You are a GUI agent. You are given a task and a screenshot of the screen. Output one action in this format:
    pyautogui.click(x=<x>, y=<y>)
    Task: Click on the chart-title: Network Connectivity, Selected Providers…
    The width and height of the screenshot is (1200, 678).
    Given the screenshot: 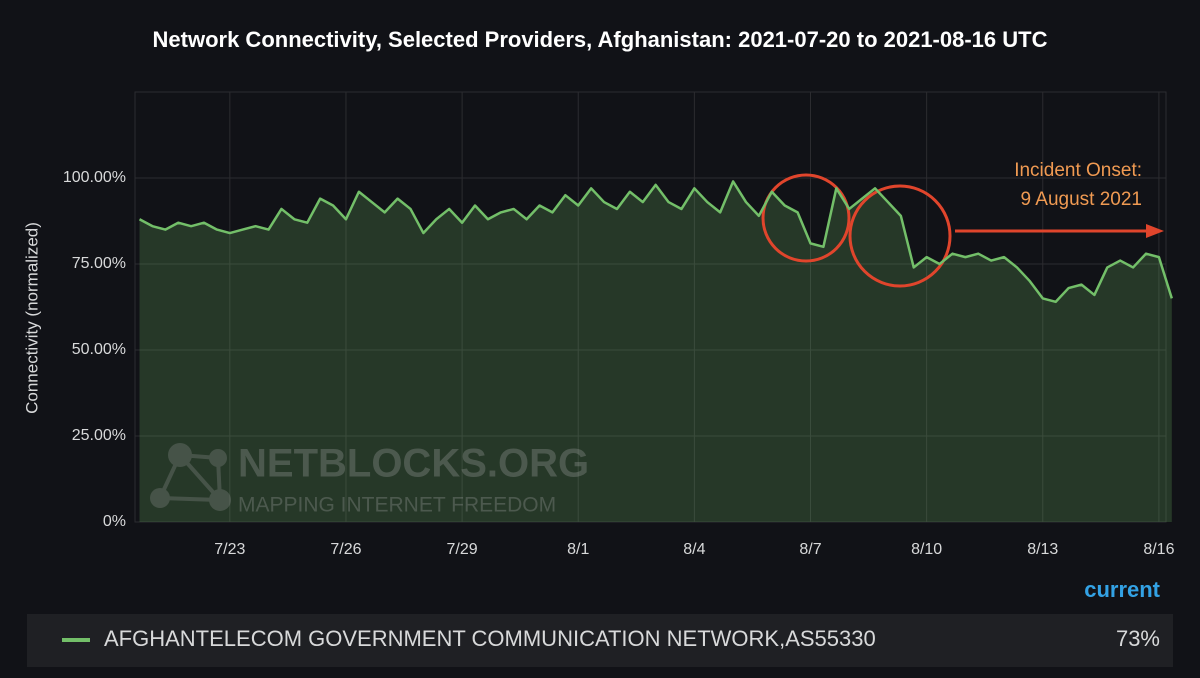 What is the action you would take?
    pyautogui.click(x=600, y=39)
    